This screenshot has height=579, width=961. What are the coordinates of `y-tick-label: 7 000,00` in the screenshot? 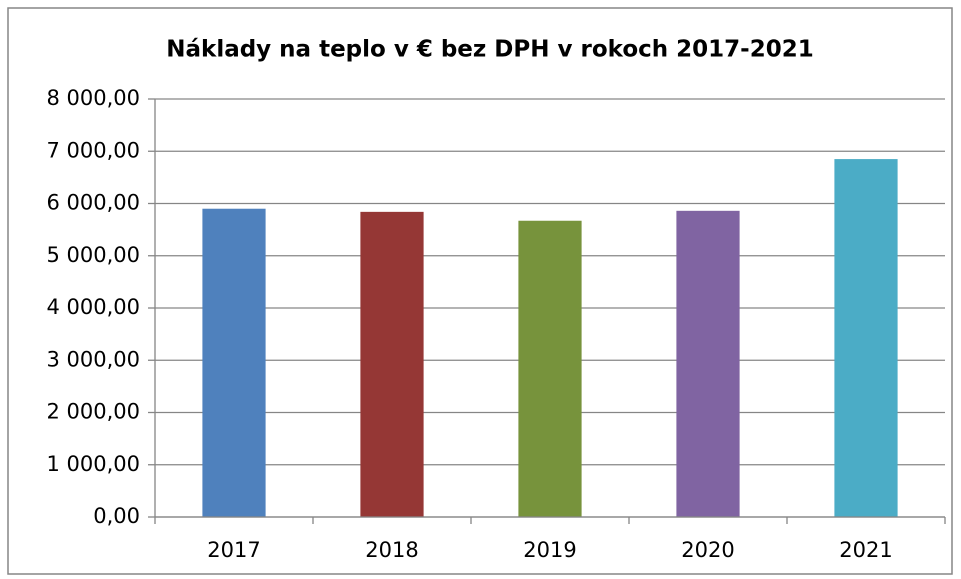 It's located at (93, 150).